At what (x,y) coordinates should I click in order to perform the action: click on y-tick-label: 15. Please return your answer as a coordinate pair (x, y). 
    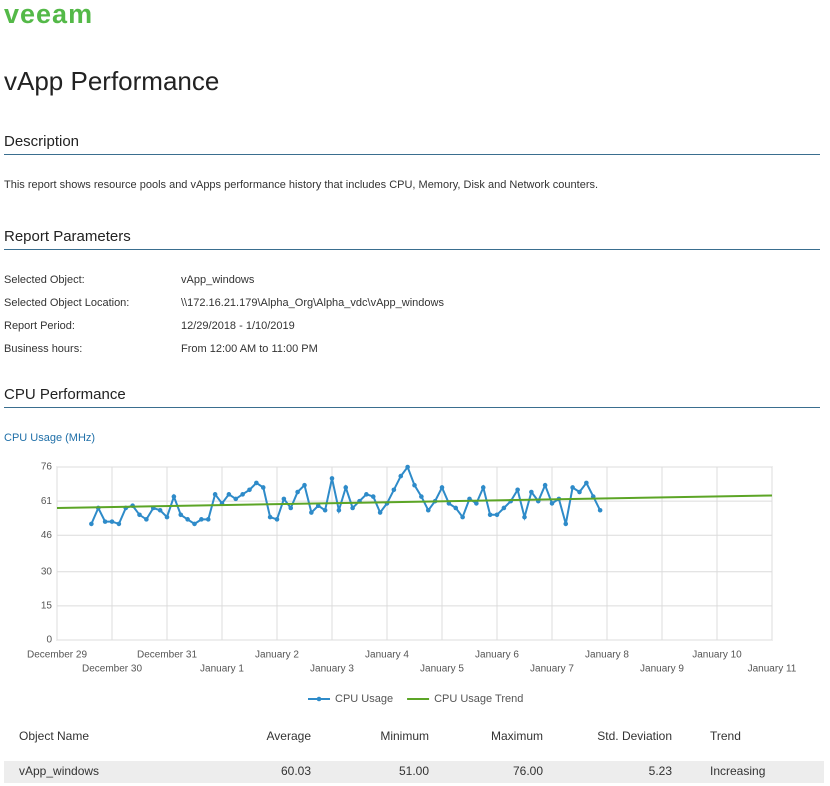
    Looking at the image, I should click on (47, 605).